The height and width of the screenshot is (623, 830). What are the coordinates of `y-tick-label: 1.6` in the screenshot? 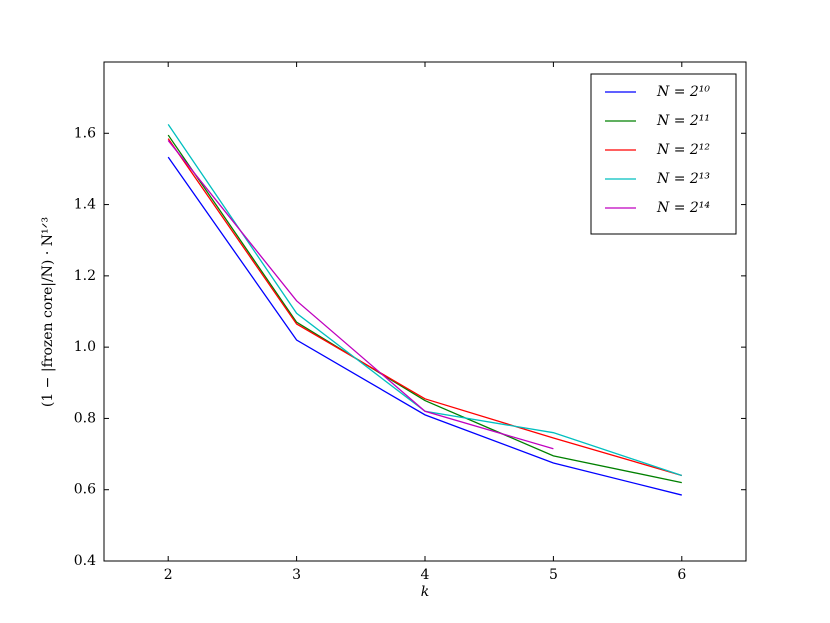 It's located at (85, 133).